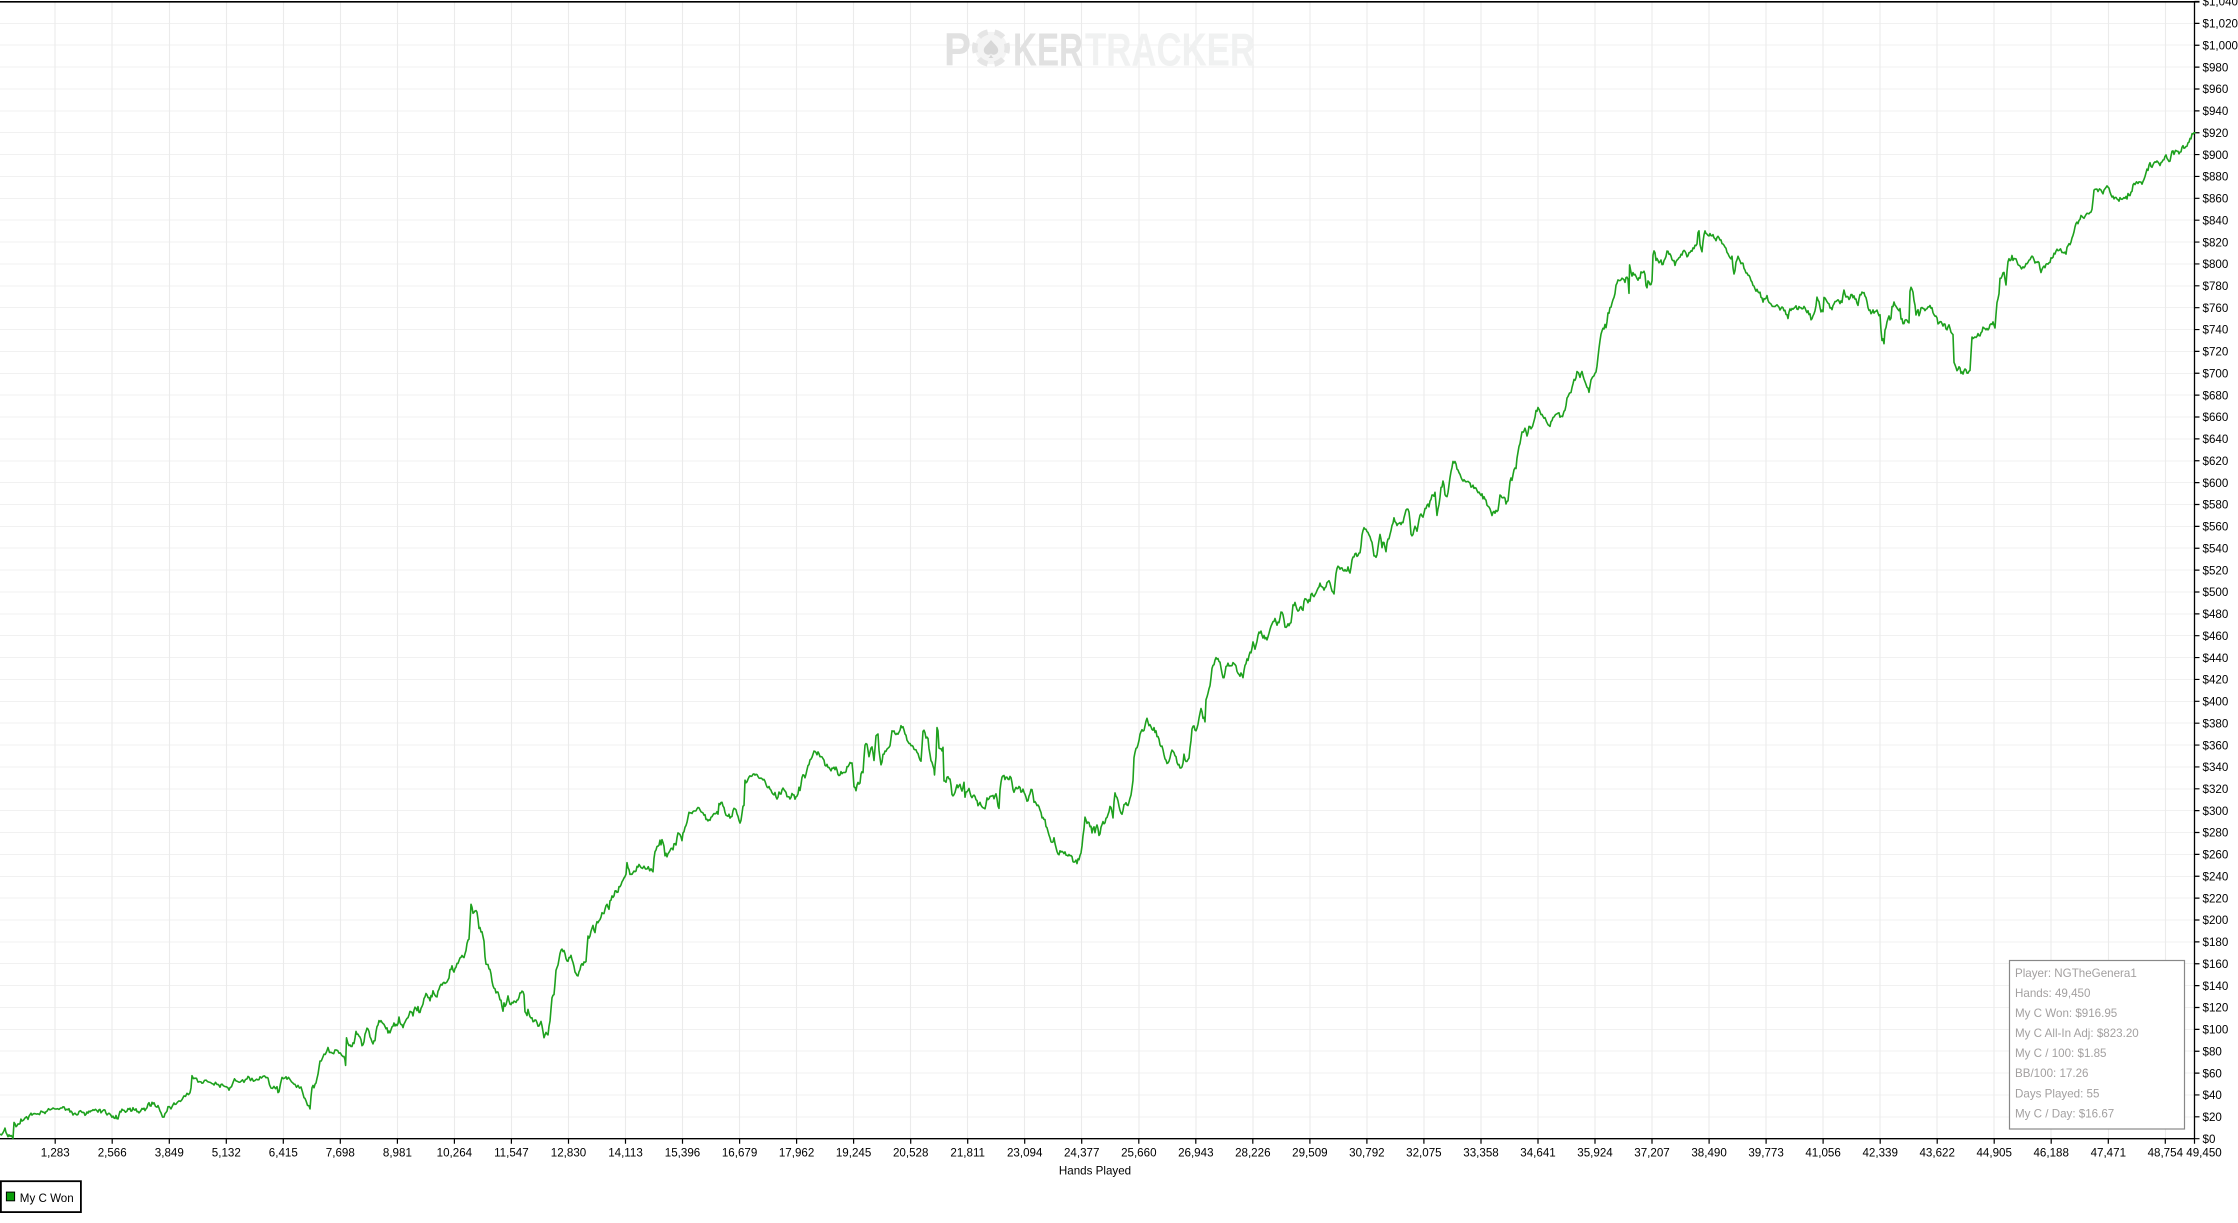  I want to click on svg-text: KER, so click(1048, 50).